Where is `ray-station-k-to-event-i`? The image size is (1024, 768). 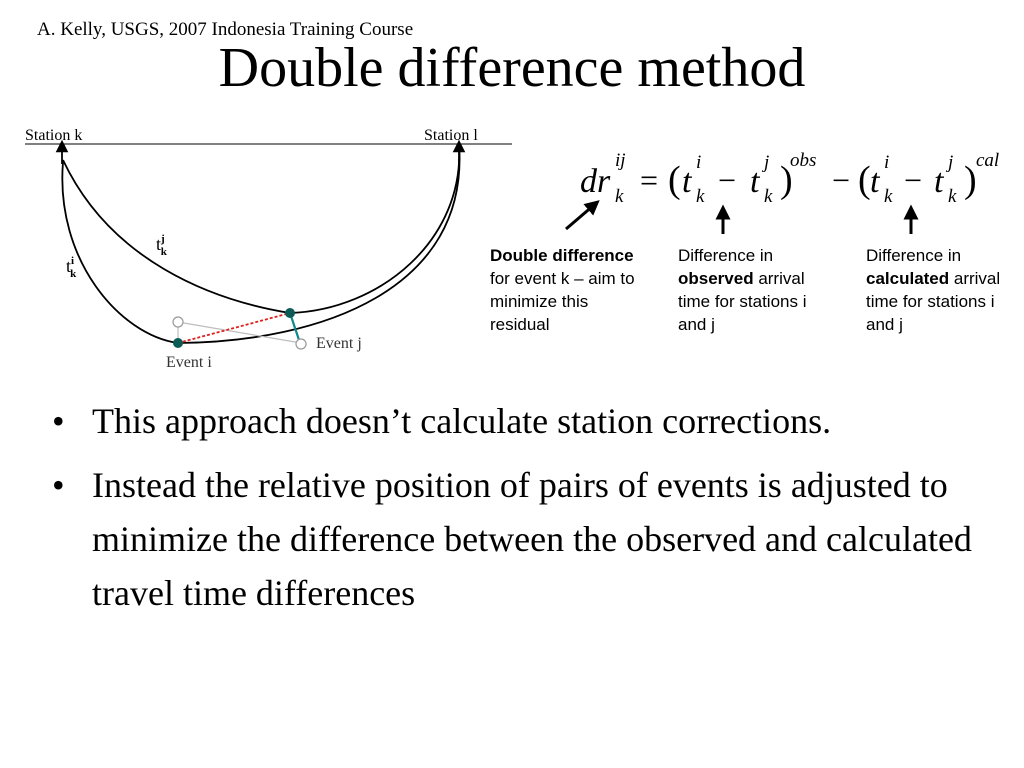
ray-station-k-to-event-i is located at coordinates (120, 252).